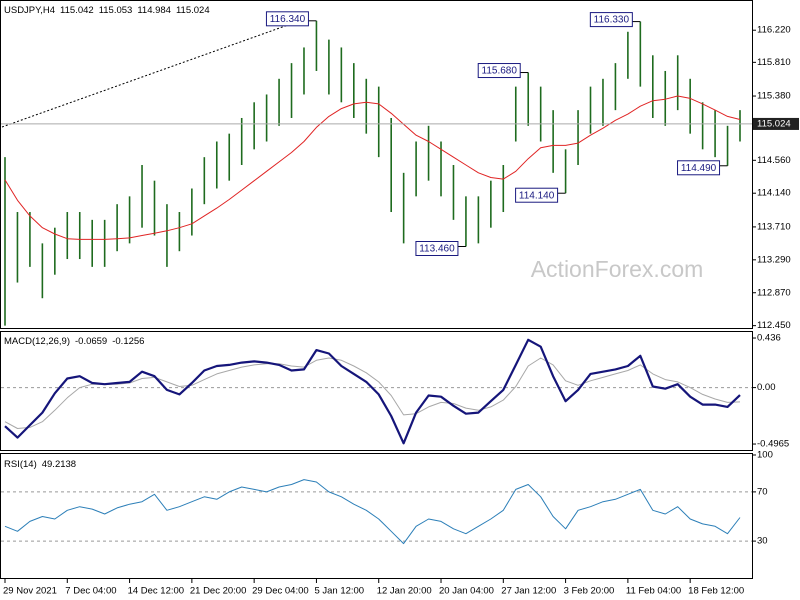 The height and width of the screenshot is (600, 800). I want to click on y-tick-label: 116.220, so click(774, 30).